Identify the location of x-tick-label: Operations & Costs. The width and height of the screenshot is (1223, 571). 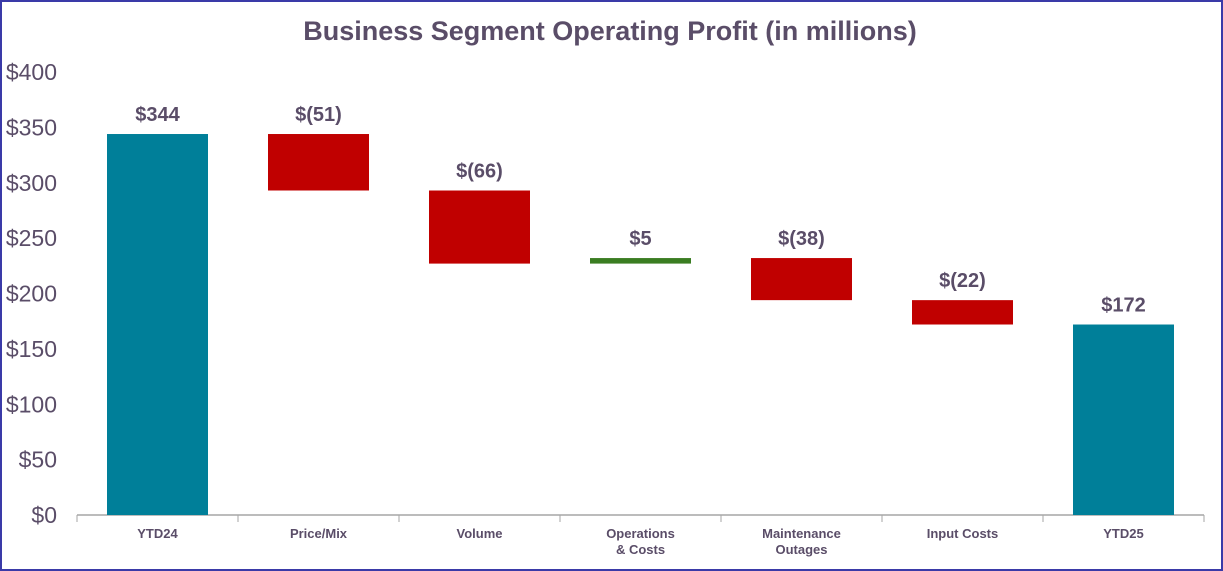
(640, 541).